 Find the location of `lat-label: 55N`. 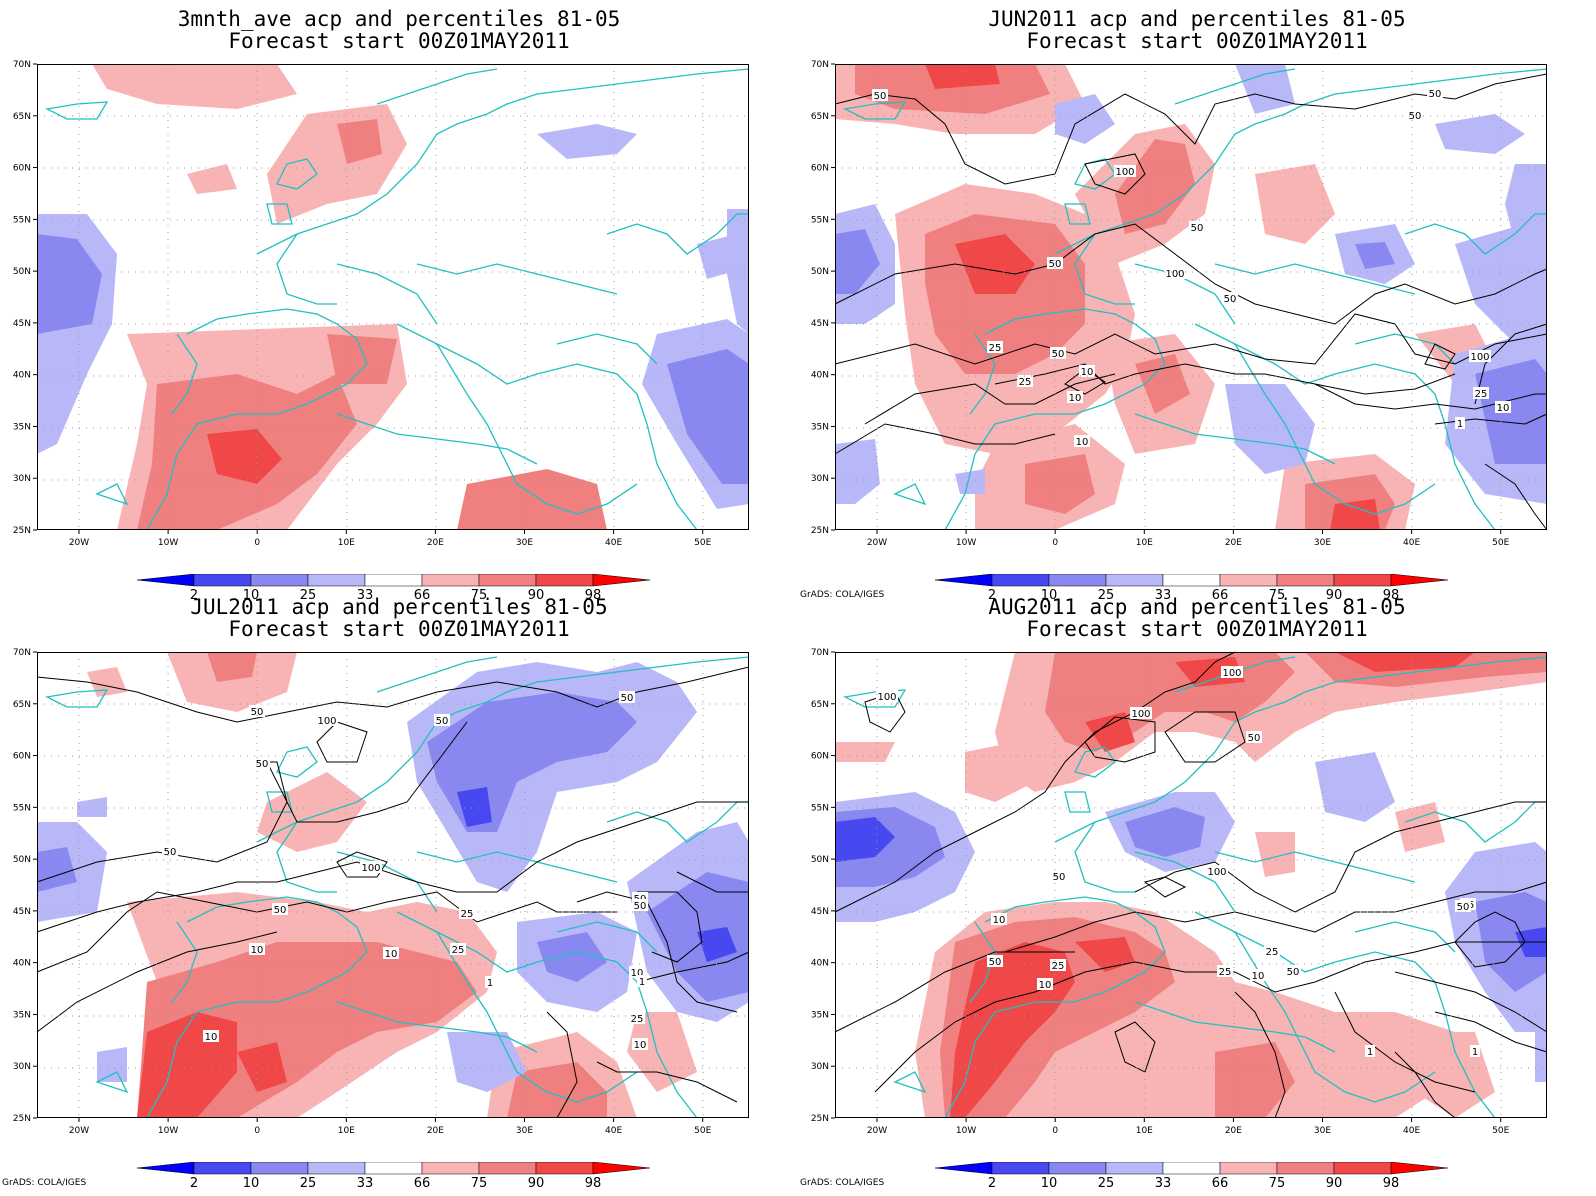

lat-label: 55N is located at coordinates (22, 808).